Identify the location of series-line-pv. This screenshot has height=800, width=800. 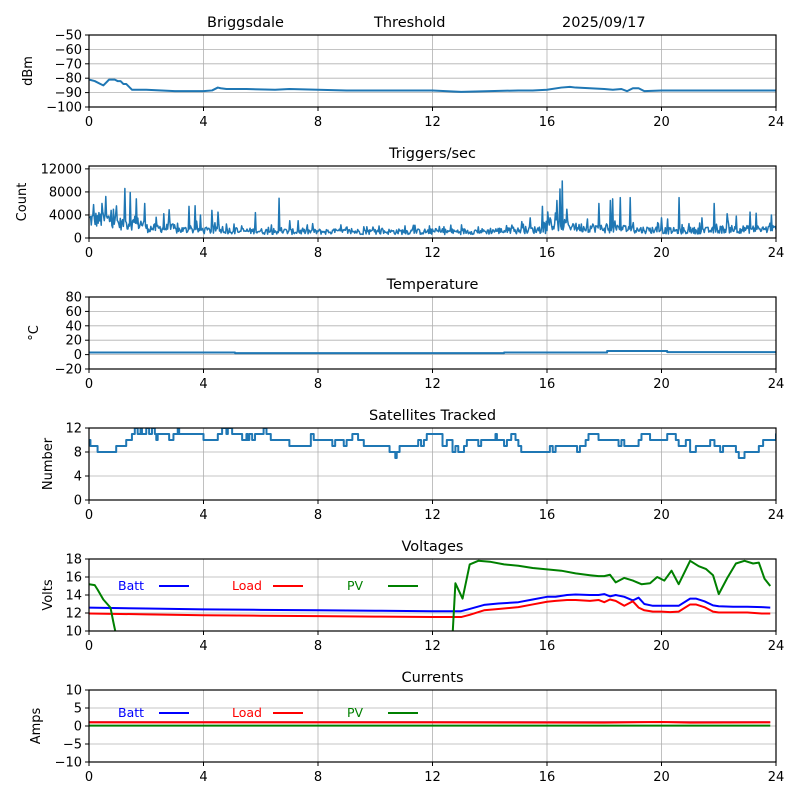
(430, 595).